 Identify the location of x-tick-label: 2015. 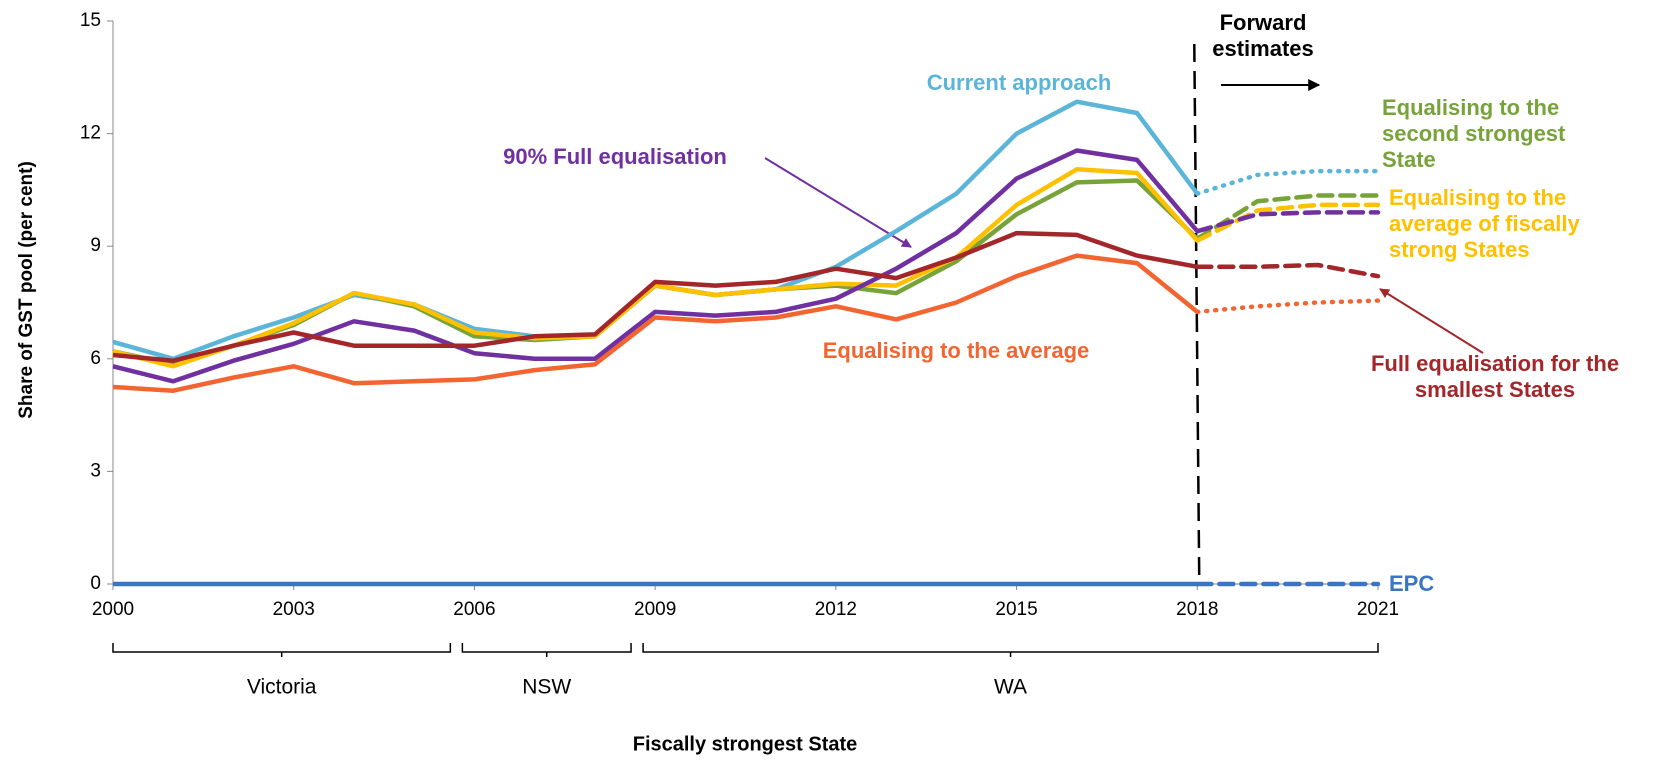
(1016, 609).